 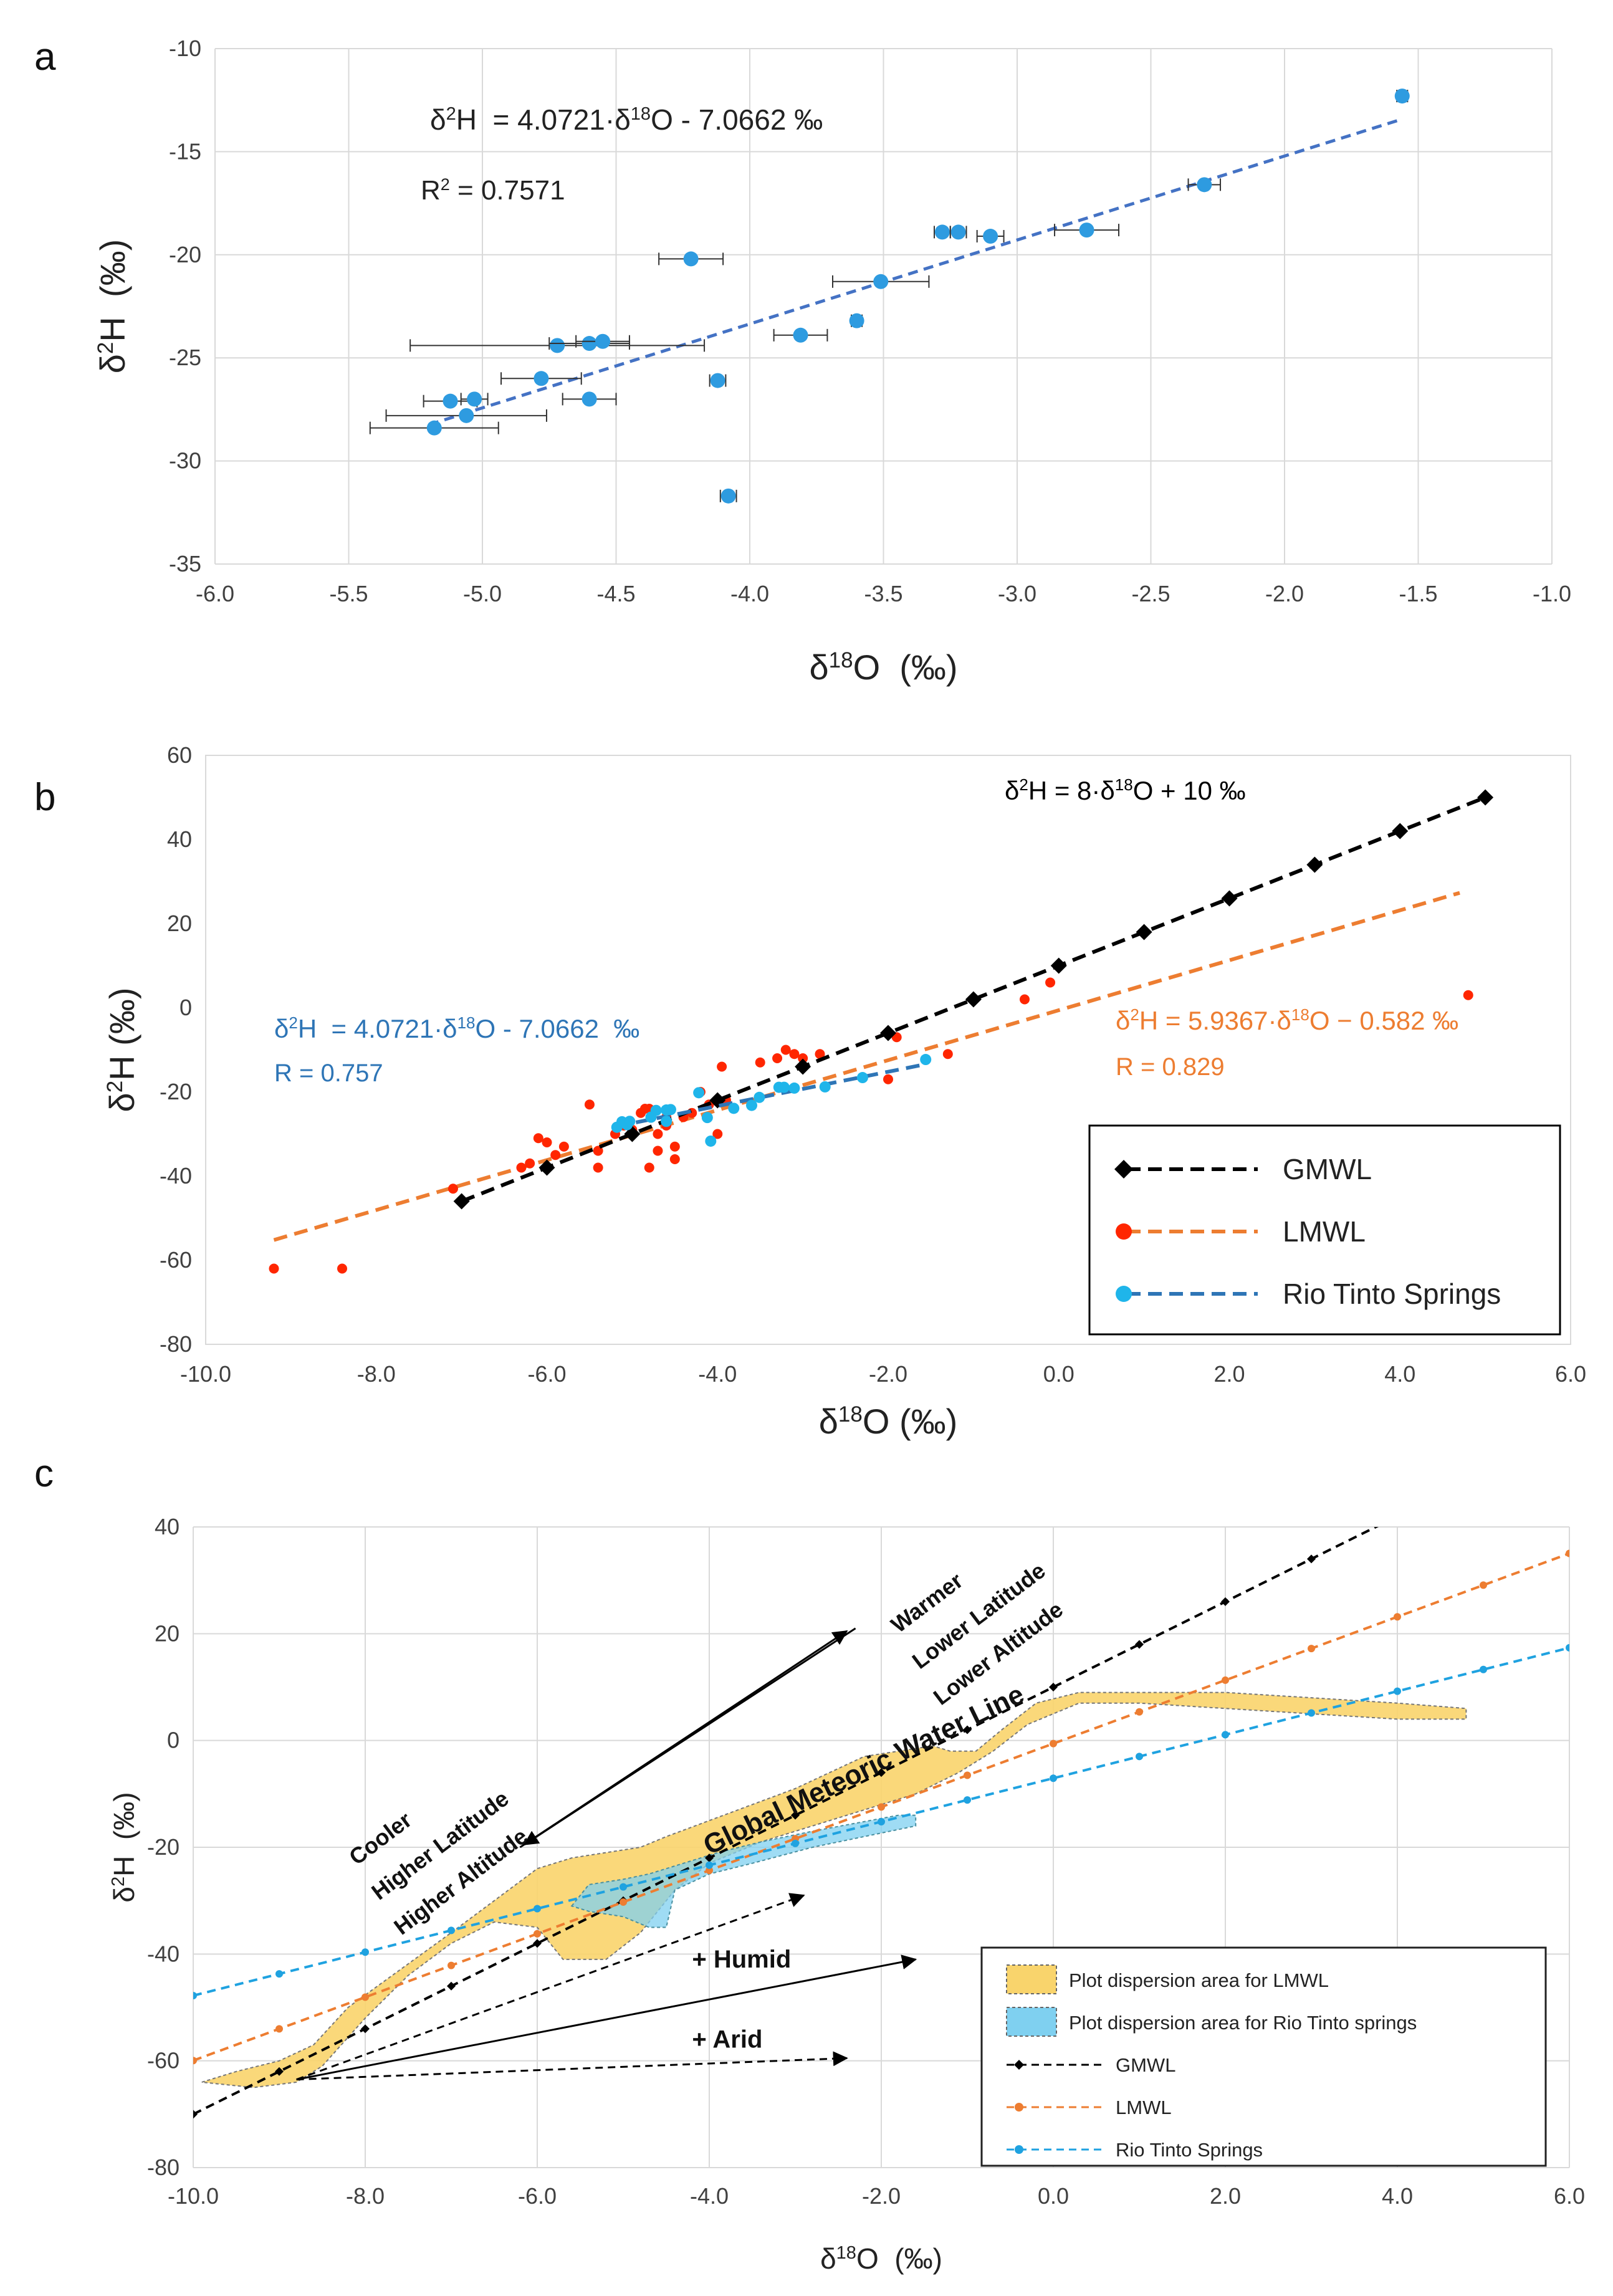 What do you see at coordinates (508, 191) in the screenshot?
I see `text-span: = 0.7571` at bounding box center [508, 191].